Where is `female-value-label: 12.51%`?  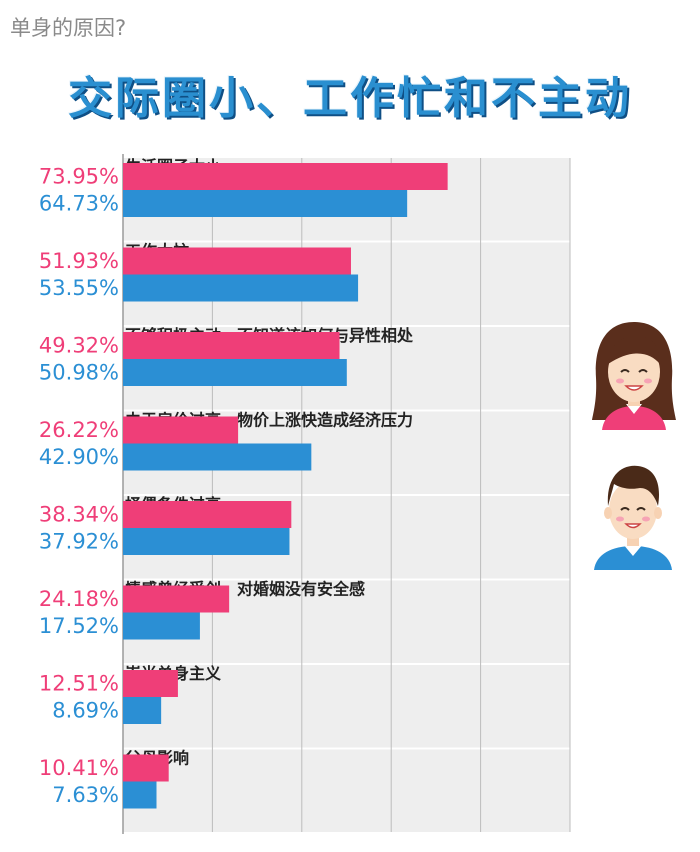 female-value-label: 12.51% is located at coordinates (79, 684).